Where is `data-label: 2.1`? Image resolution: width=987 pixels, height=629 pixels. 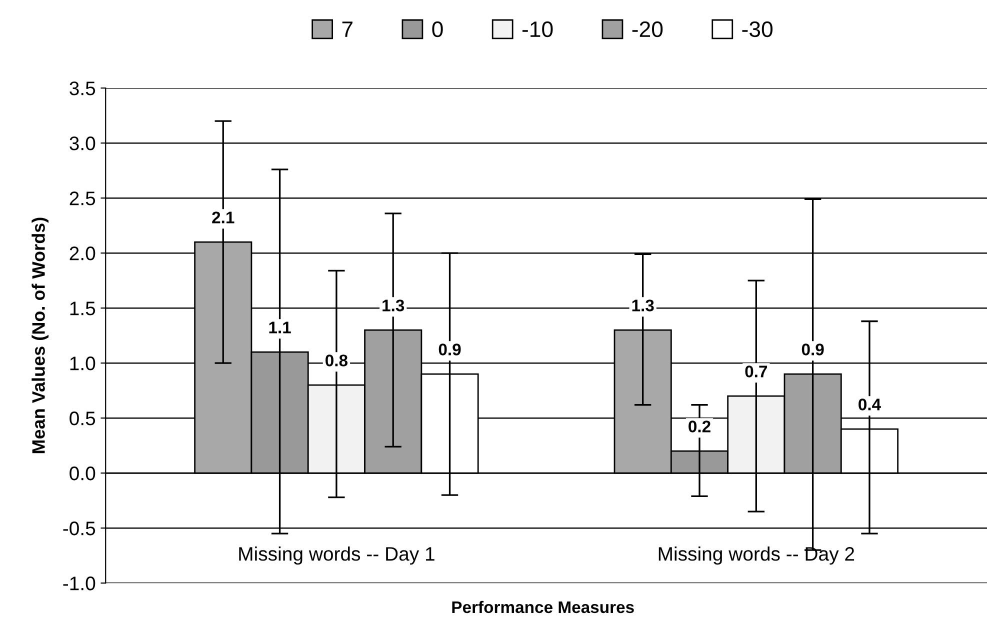
data-label: 2.1 is located at coordinates (223, 218).